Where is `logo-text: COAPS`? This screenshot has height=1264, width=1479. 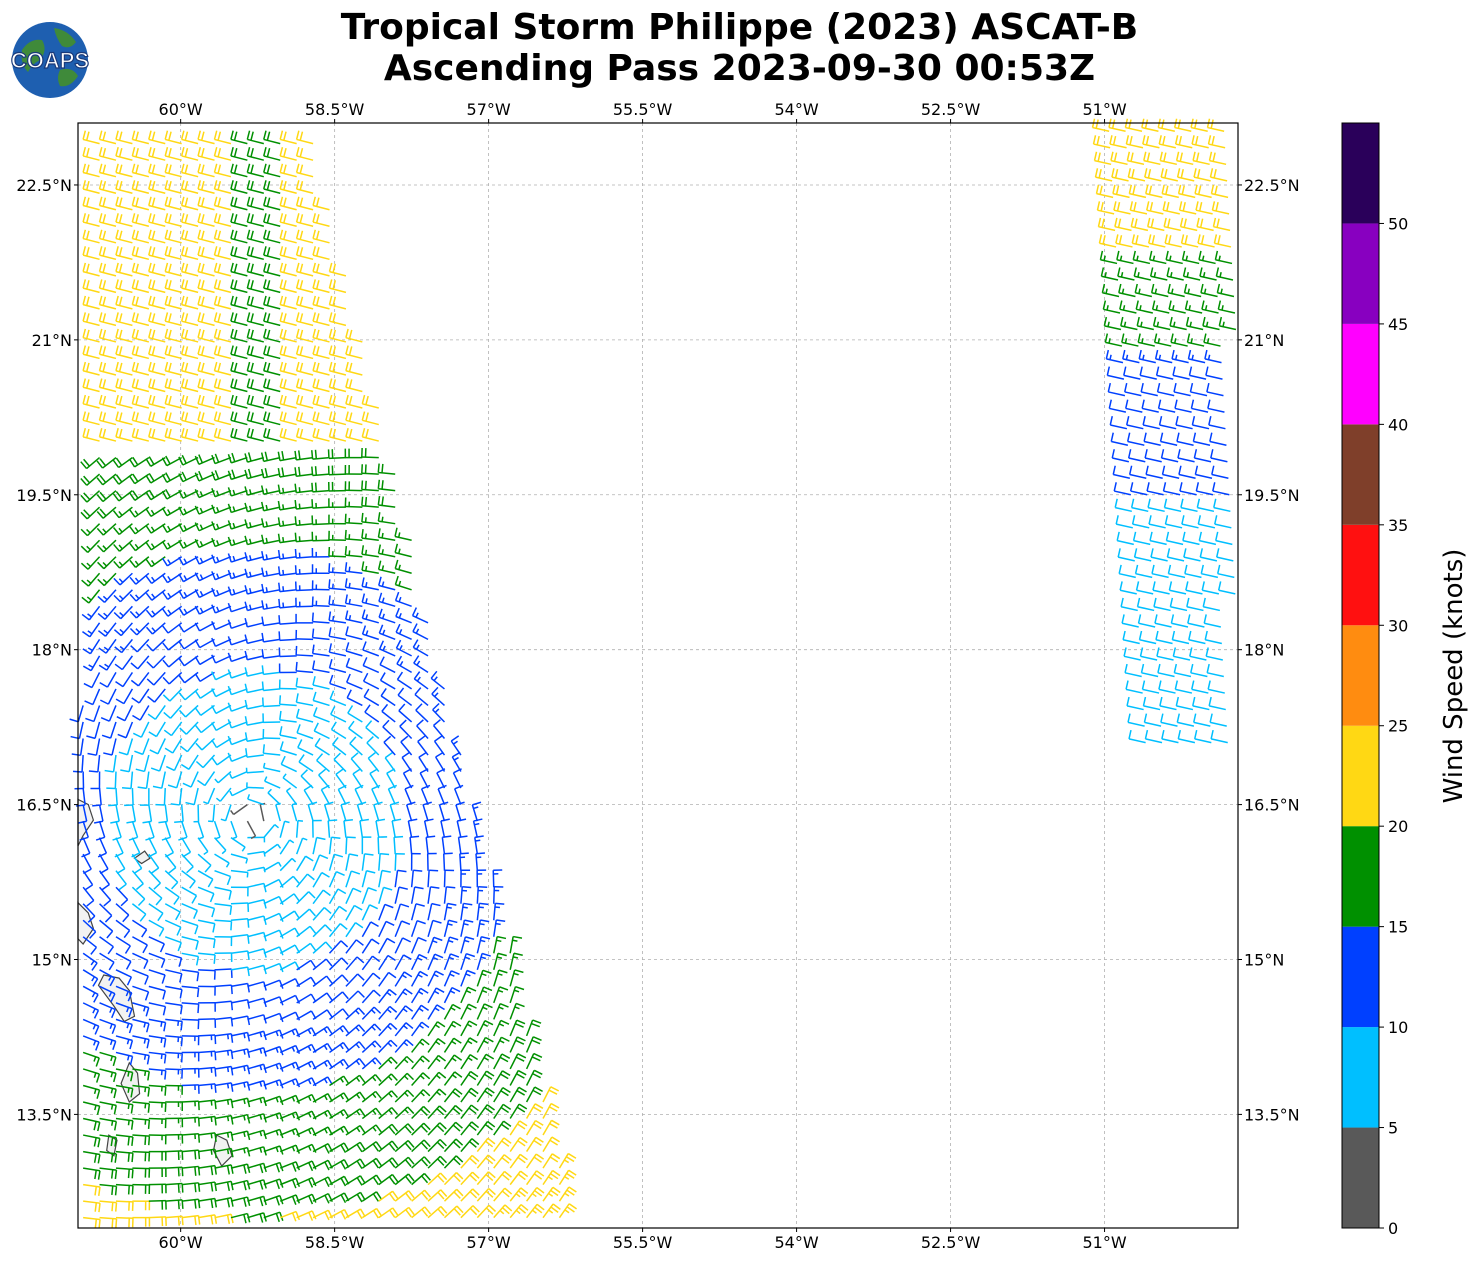 logo-text: COAPS is located at coordinates (50, 60).